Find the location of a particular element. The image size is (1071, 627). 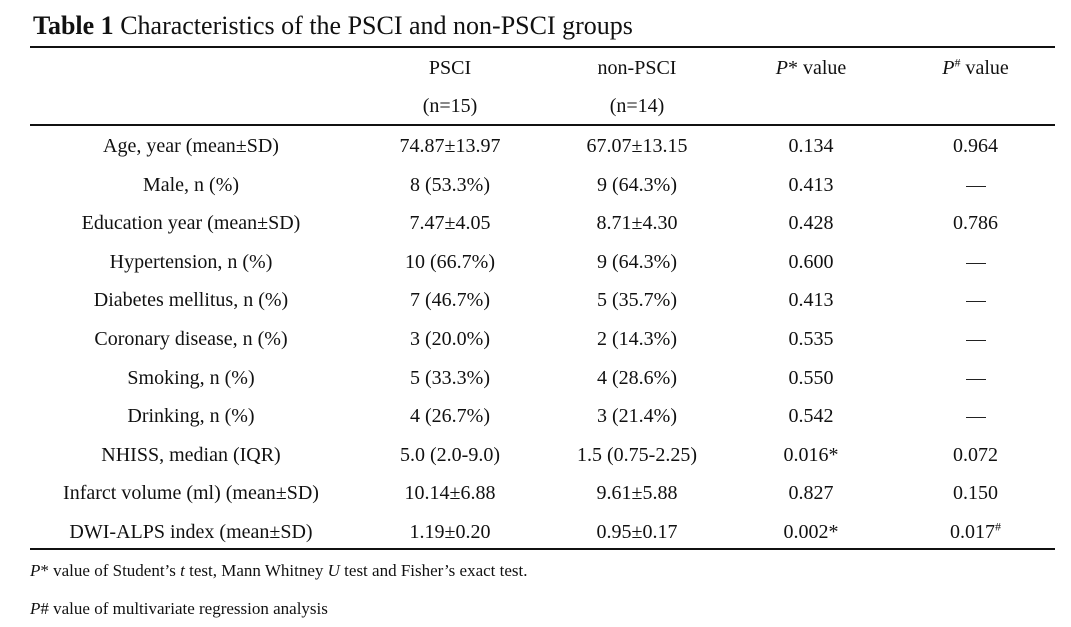

p-hash-value-text: 0.786 is located at coordinates (975, 223).